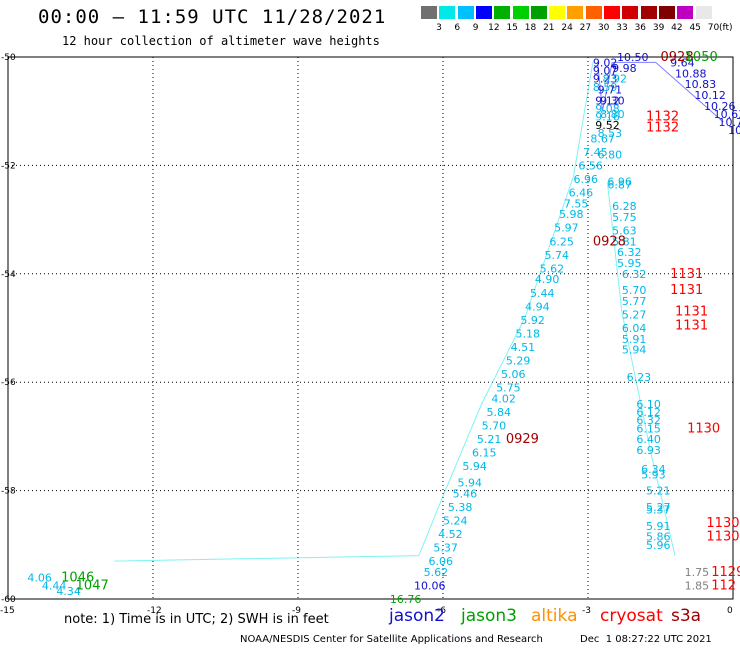 The image size is (740, 650). Describe the element at coordinates (590, 165) in the screenshot. I see `wave-height-point: 6.56` at that location.